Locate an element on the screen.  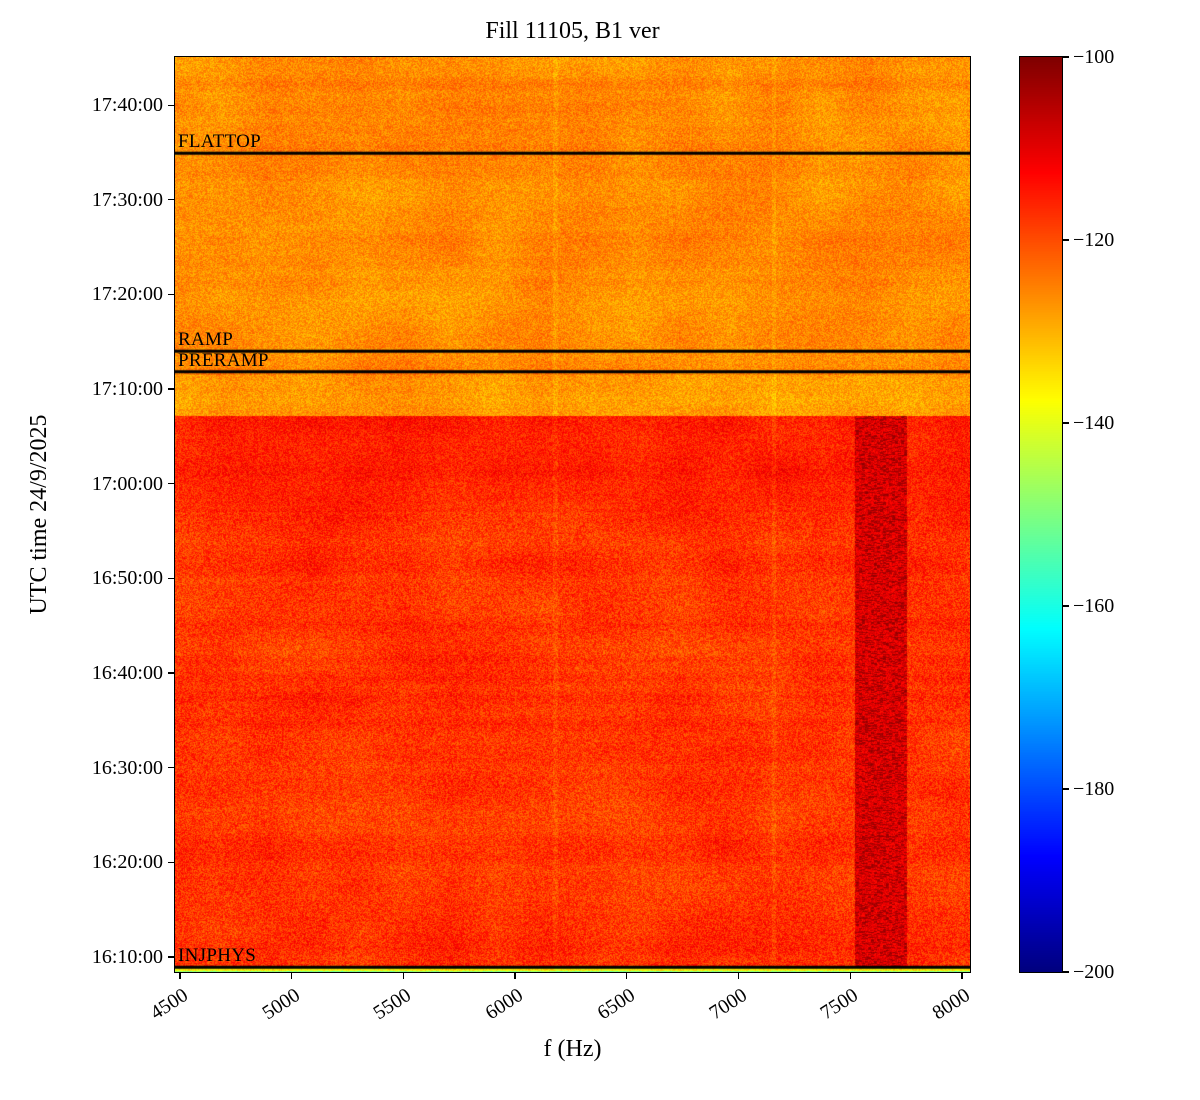
colorbar-tick-label: −160 is located at coordinates (1094, 606).